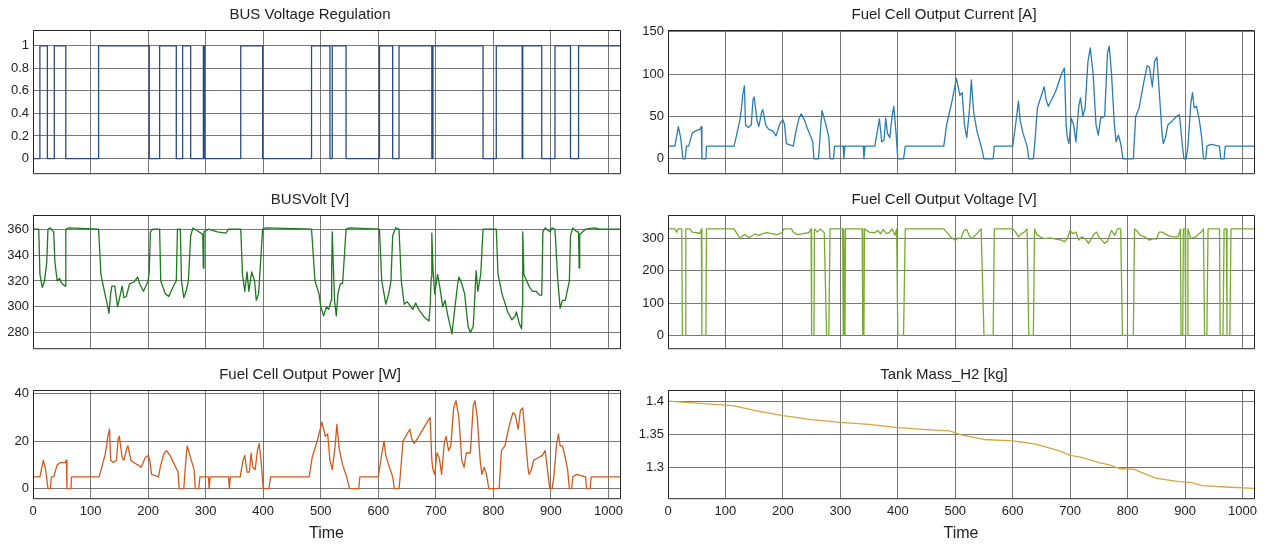  Describe the element at coordinates (21, 440) in the screenshot. I see `y-tick-label: 20` at that location.